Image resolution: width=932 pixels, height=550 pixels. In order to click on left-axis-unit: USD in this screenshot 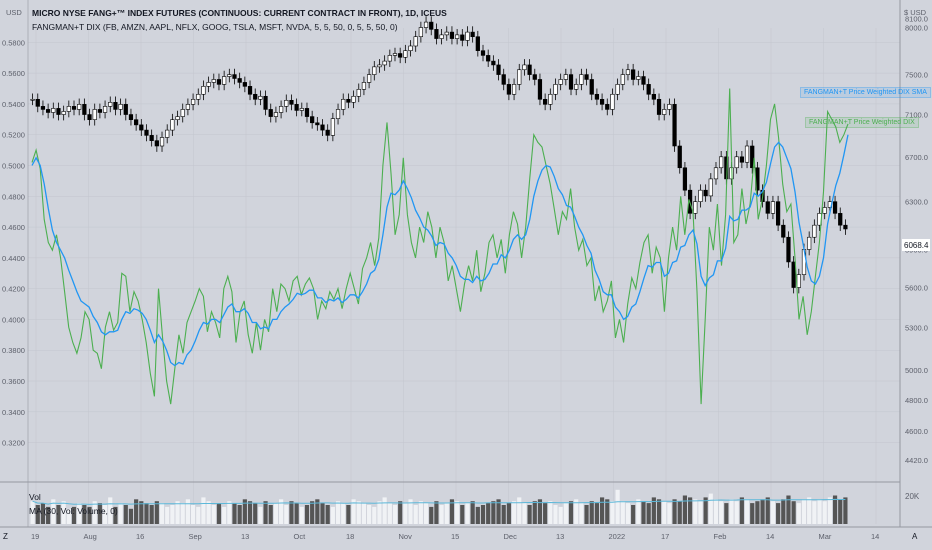, I will do `click(14, 12)`.